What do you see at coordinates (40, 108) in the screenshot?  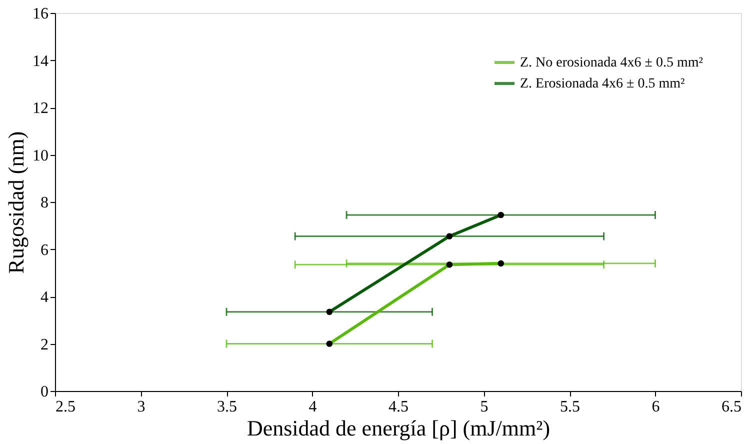 I see `y-tick-label: 12` at bounding box center [40, 108].